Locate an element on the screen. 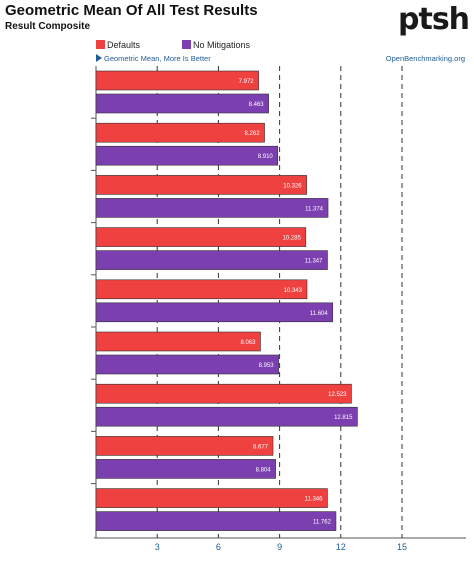 This screenshot has width=474, height=568. bar-value-label: 11.346 is located at coordinates (314, 500).